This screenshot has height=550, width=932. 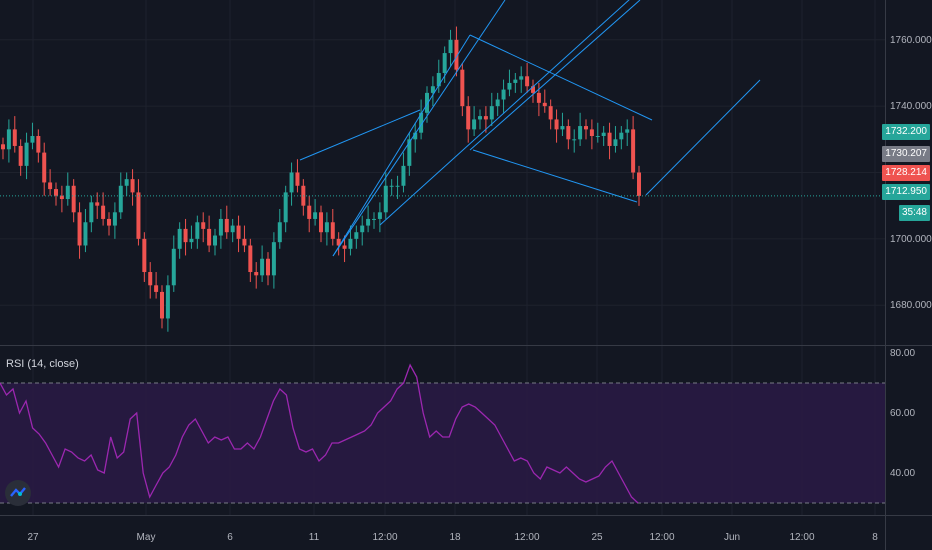 I want to click on price-tag: 1712.950, so click(x=906, y=192).